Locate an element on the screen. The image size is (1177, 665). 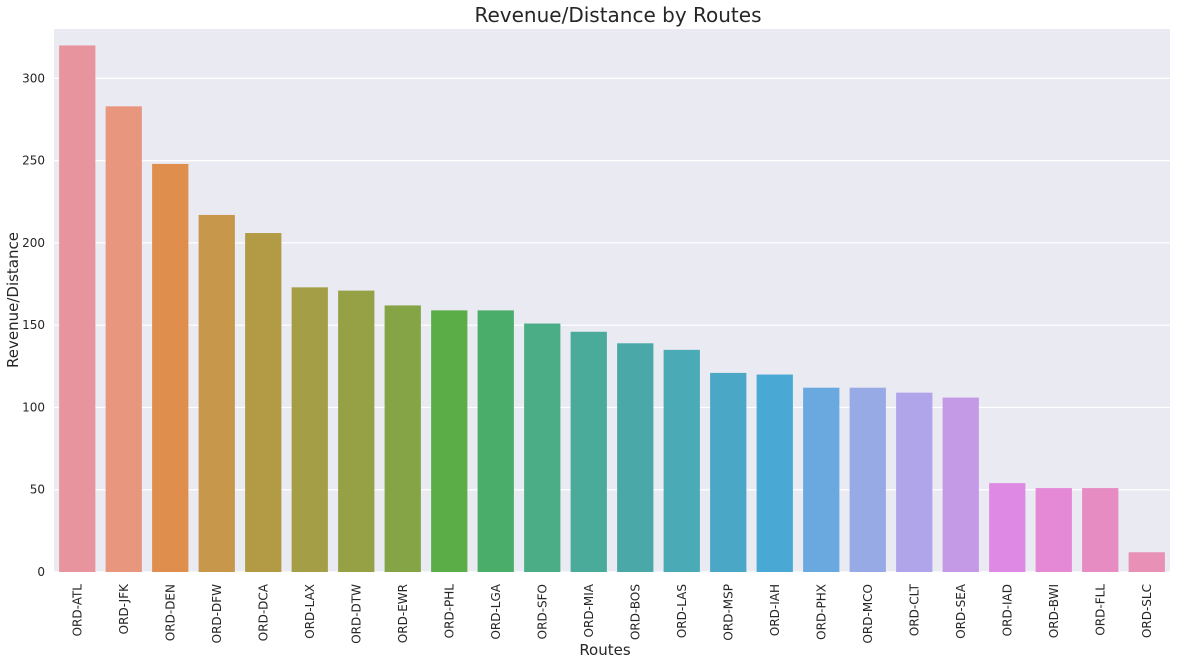
bar-ord-ewr is located at coordinates (402, 438).